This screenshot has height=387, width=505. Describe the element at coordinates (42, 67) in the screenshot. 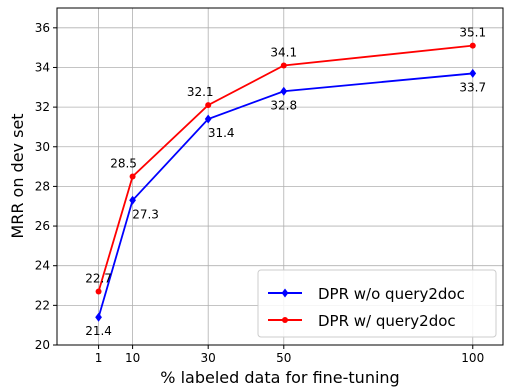

I see `y-tick-label: 34` at that location.